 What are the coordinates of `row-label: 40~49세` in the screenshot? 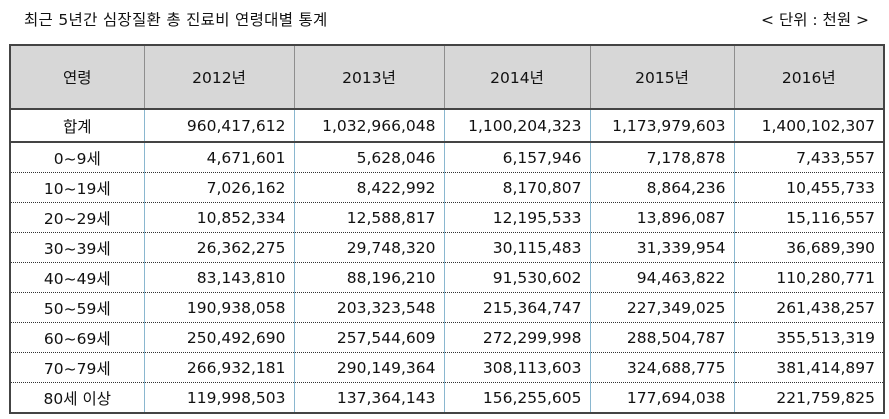 It's located at (77, 277).